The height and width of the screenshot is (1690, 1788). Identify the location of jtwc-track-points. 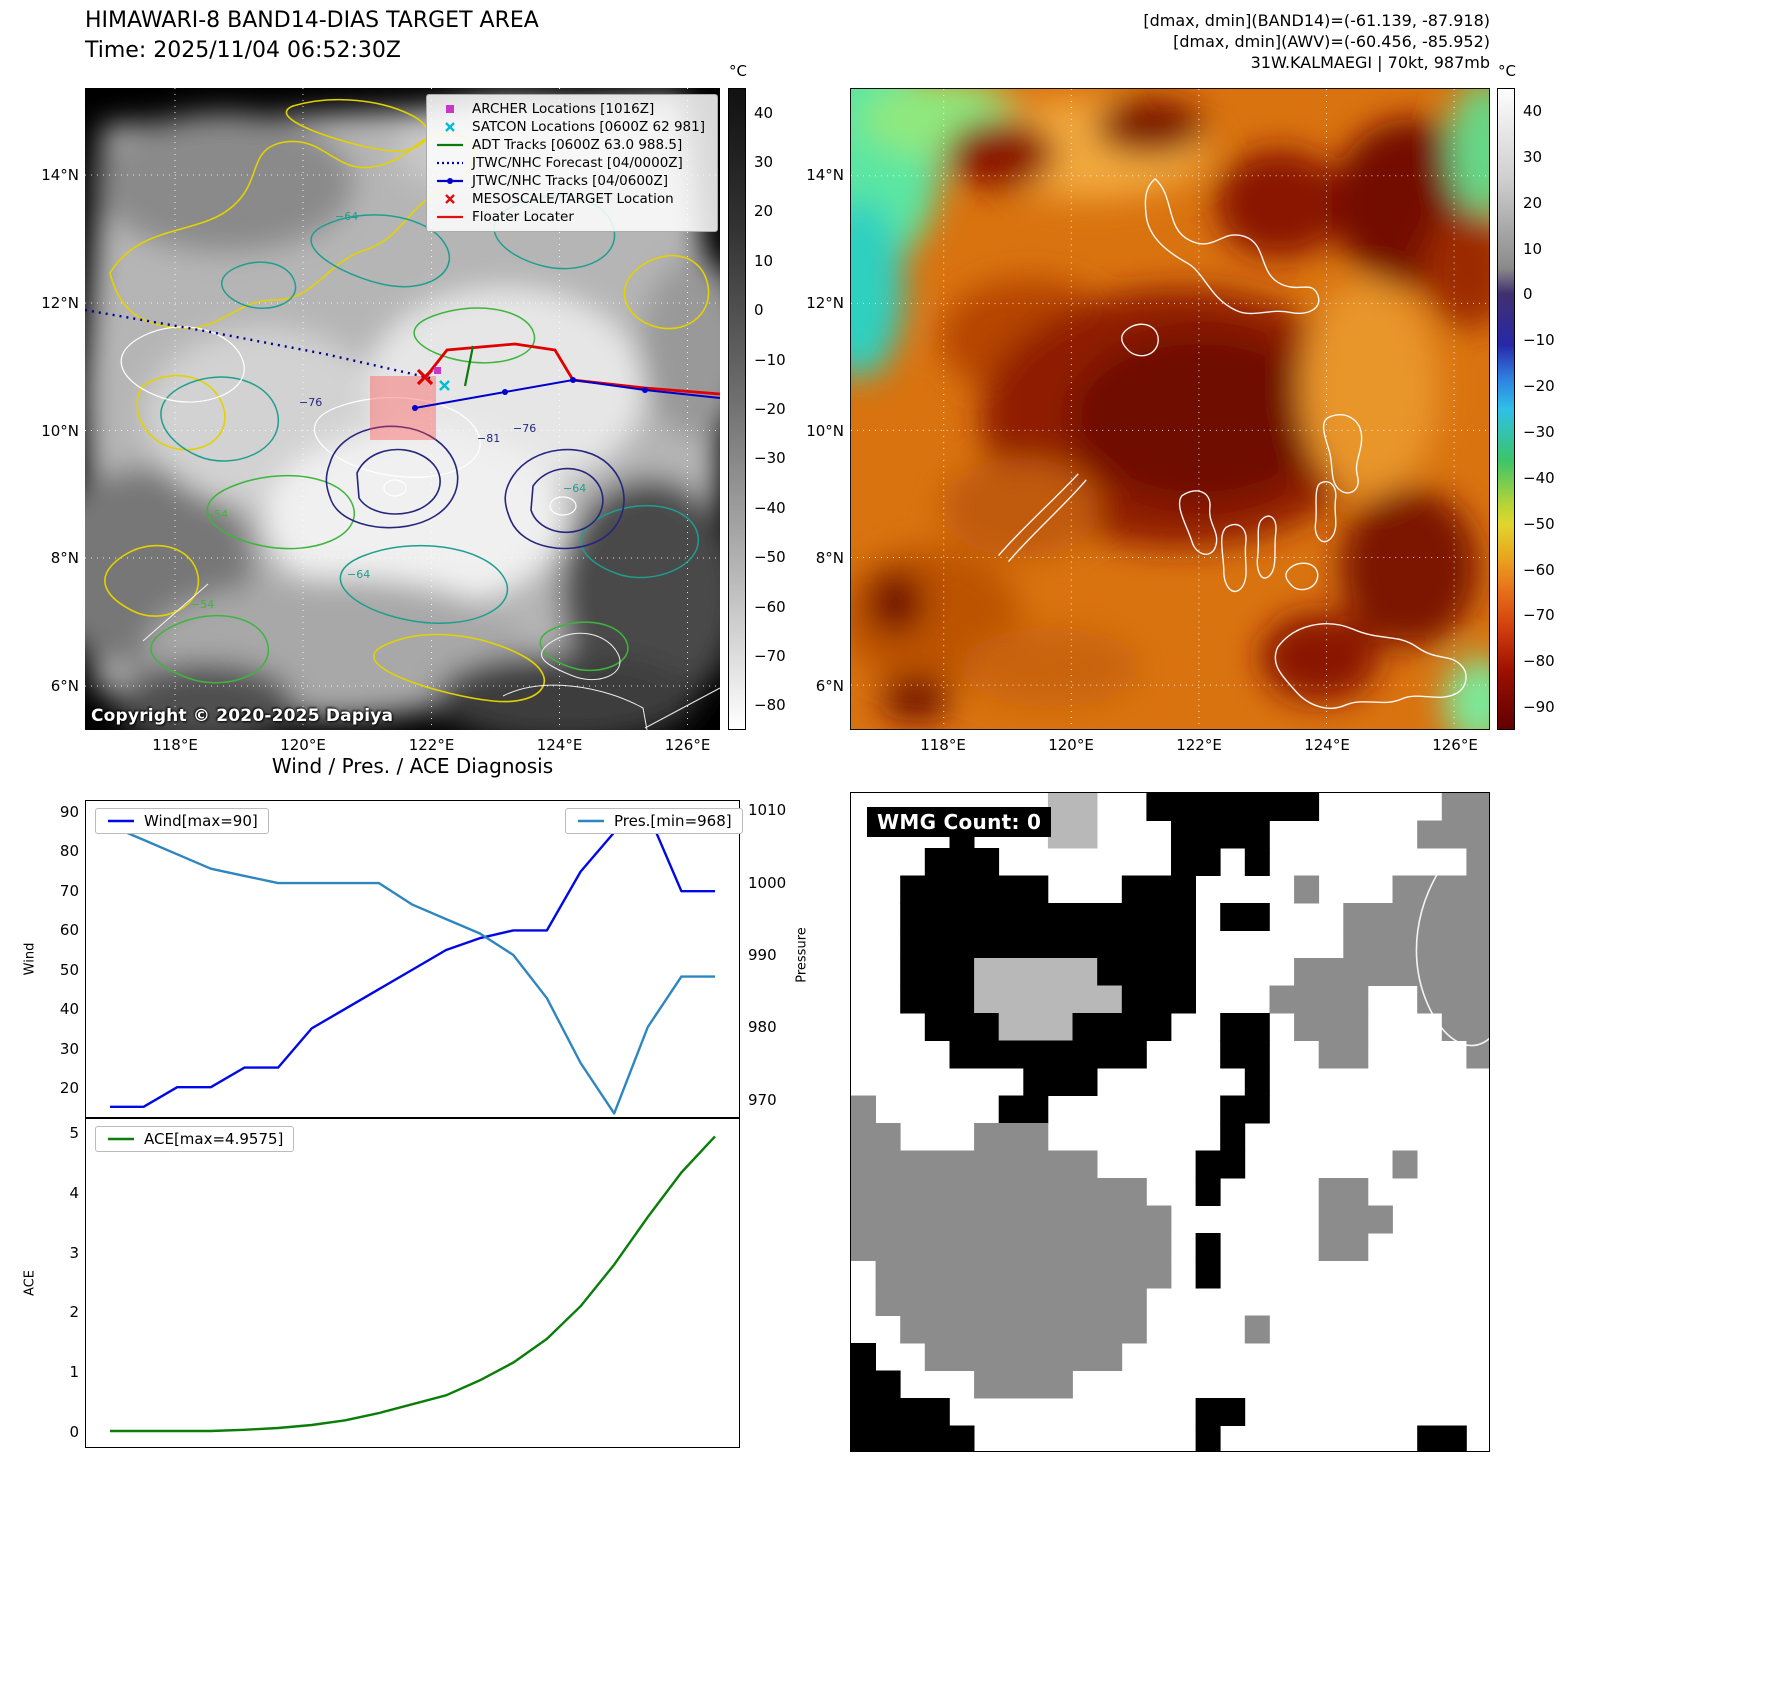
(530, 394).